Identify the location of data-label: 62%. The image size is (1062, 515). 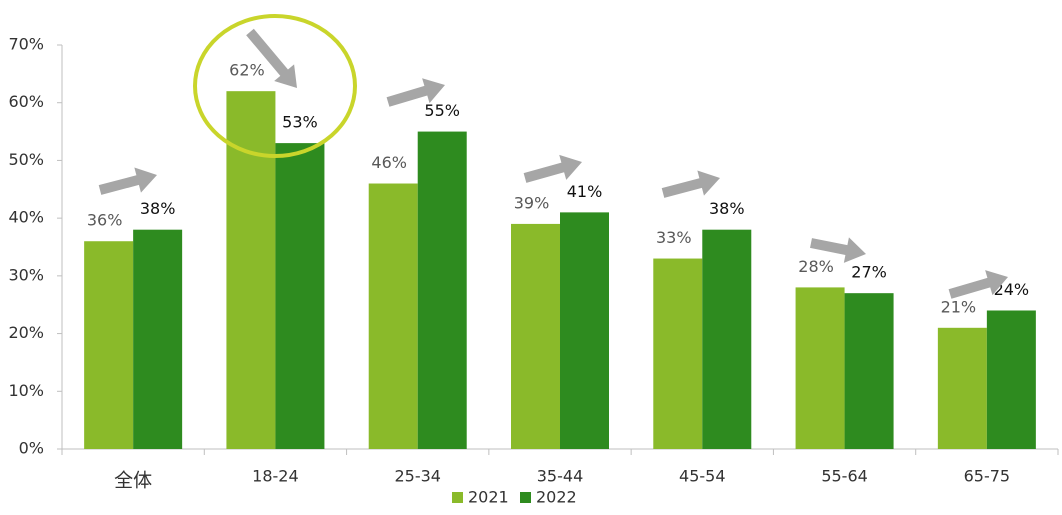
(247, 70).